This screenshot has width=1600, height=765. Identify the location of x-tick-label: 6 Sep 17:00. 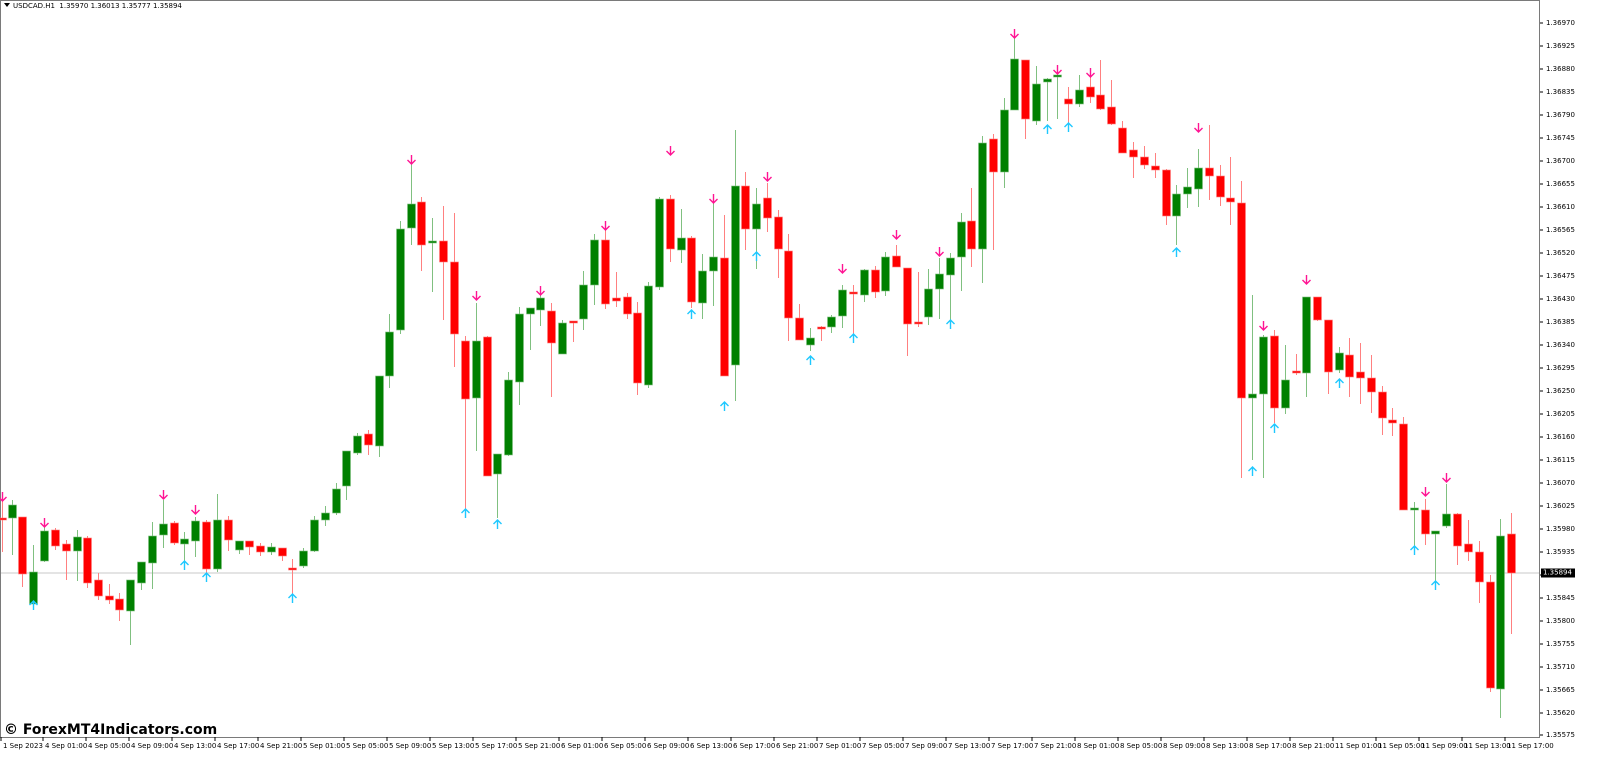
(754, 746).